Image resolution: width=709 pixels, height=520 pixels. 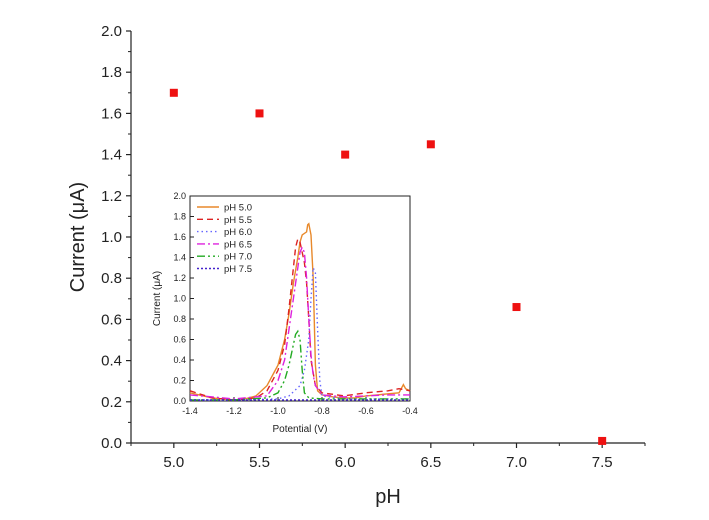 I want to click on x-tick-label: 5.0, so click(x=173, y=462).